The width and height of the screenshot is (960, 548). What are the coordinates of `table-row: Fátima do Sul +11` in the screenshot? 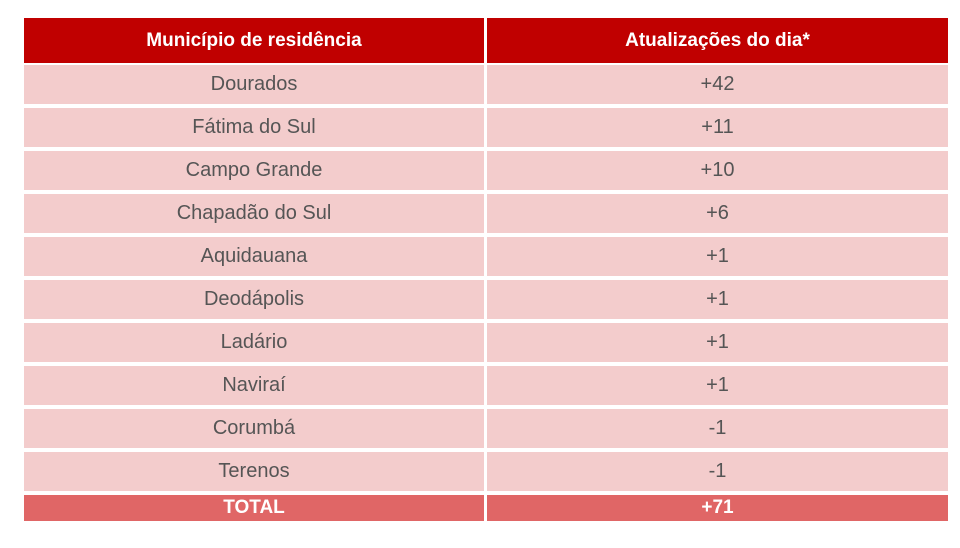 It's located at (486, 129).